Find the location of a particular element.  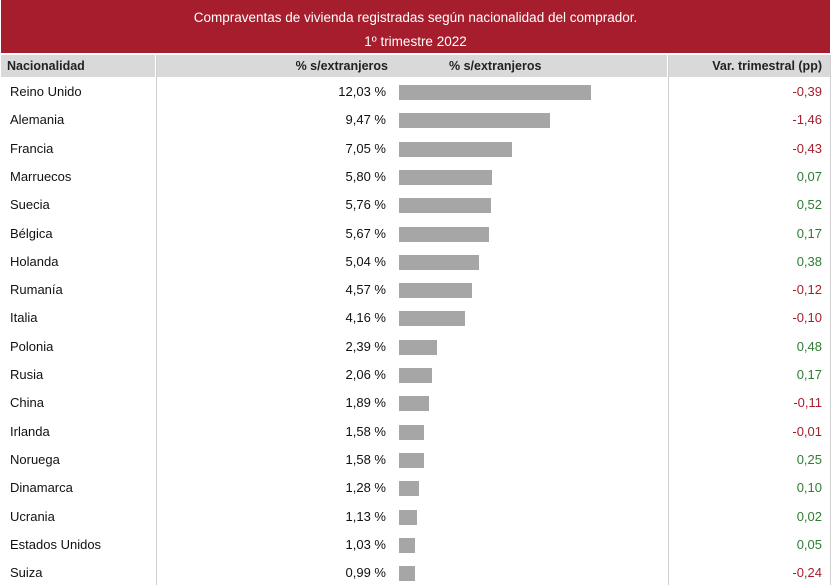

table-row: Dinamarca 1,28 % 0,10 is located at coordinates (416, 488).